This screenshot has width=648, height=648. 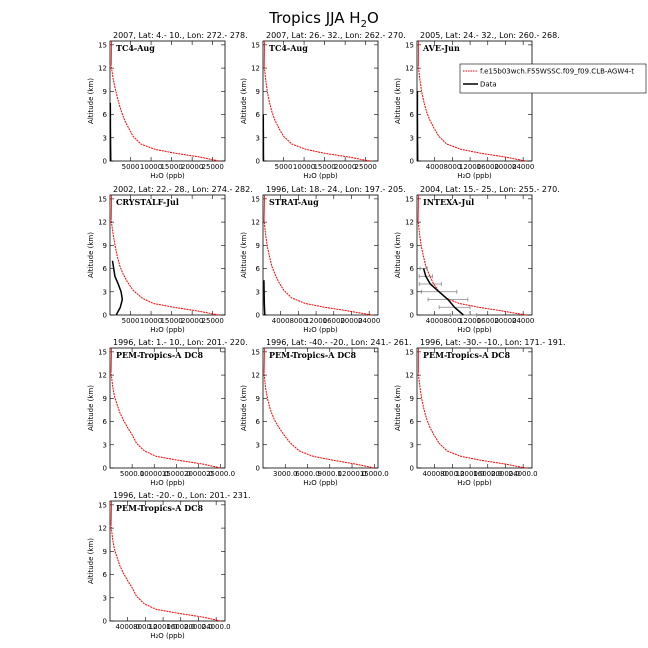 What do you see at coordinates (490, 35) in the screenshot?
I see `panel-header: 2005, Lat: 24.- 32., Lon: 260.- 268.` at bounding box center [490, 35].